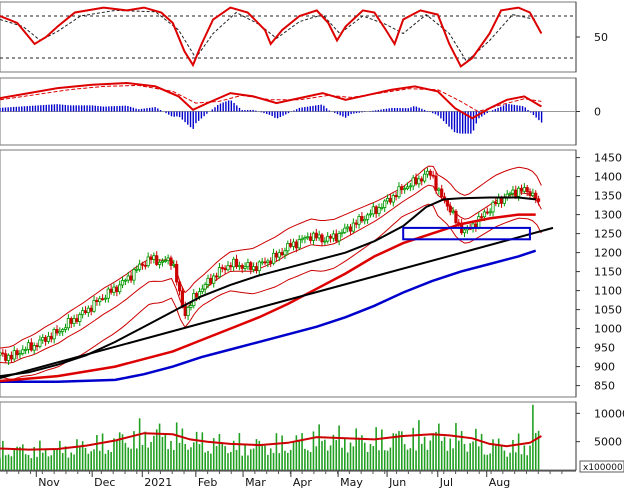  What do you see at coordinates (104, 482) in the screenshot?
I see `x-tick-label: Dec` at bounding box center [104, 482].